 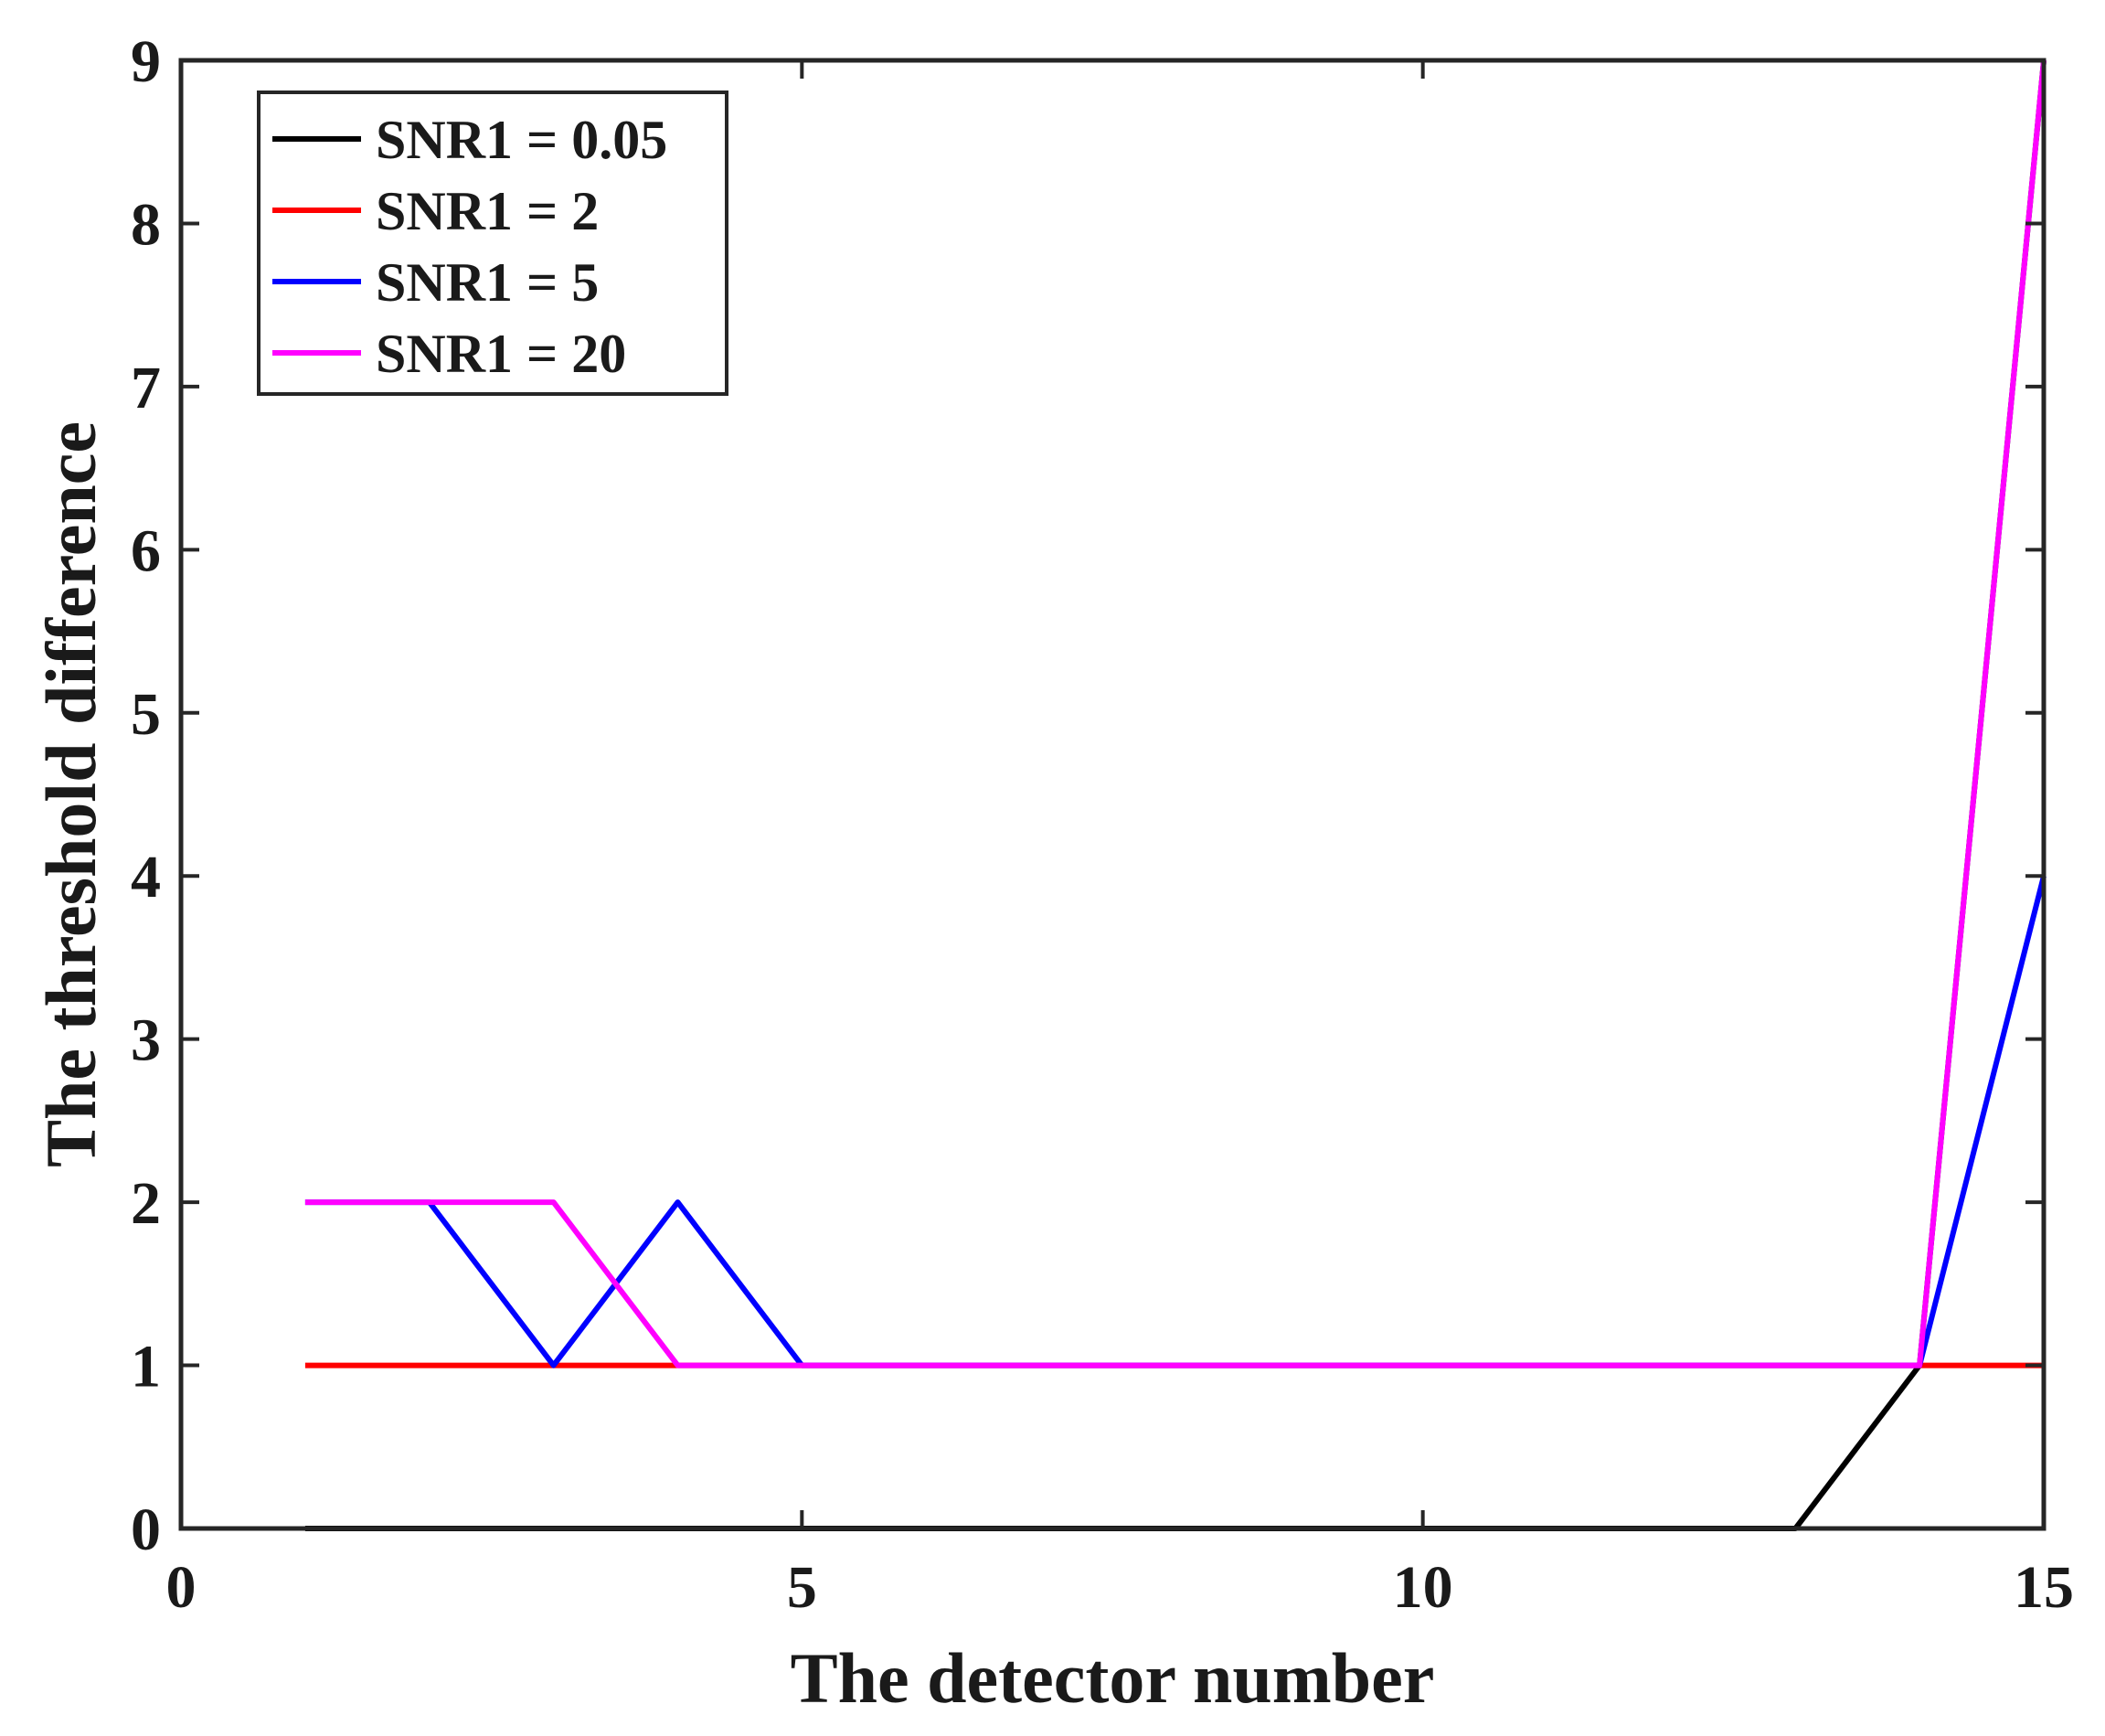 What do you see at coordinates (1423, 1587) in the screenshot?
I see `x-tick-label: 10` at bounding box center [1423, 1587].